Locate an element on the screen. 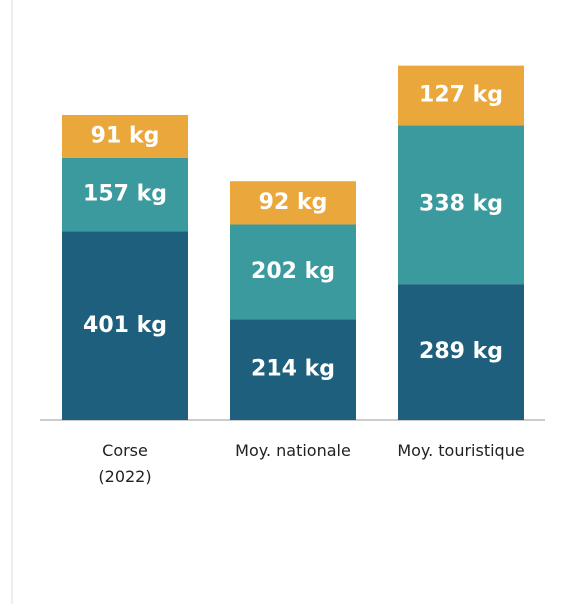  value-label: 338 kg is located at coordinates (461, 204).